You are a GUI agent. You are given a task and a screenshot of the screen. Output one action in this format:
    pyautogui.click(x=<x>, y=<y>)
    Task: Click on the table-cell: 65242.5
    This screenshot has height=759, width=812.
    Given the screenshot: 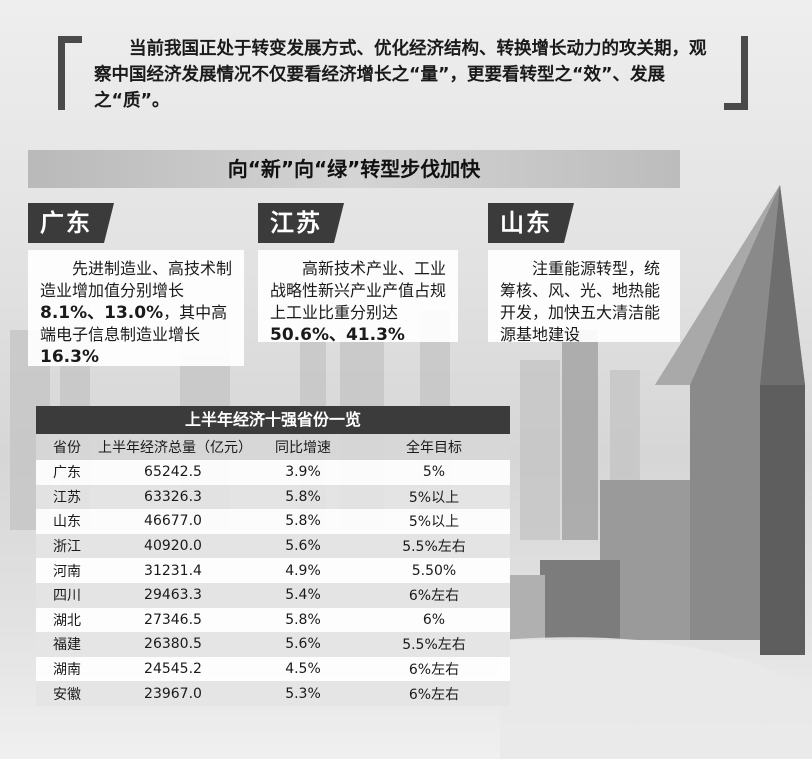 What is the action you would take?
    pyautogui.click(x=173, y=472)
    